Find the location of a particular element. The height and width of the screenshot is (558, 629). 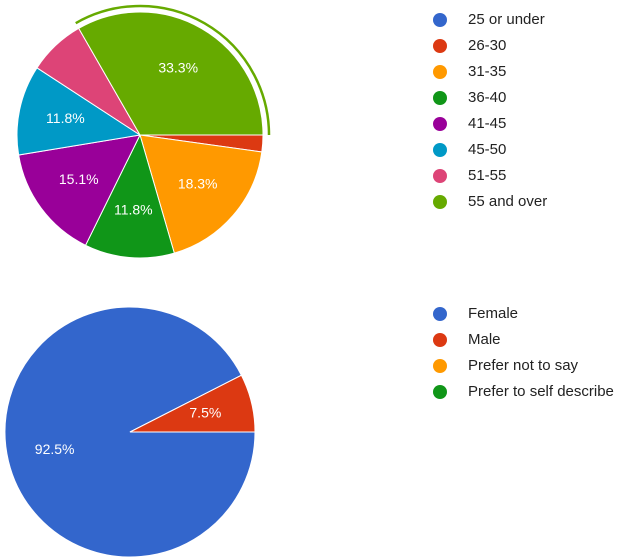

legend-label: Female is located at coordinates (493, 313).